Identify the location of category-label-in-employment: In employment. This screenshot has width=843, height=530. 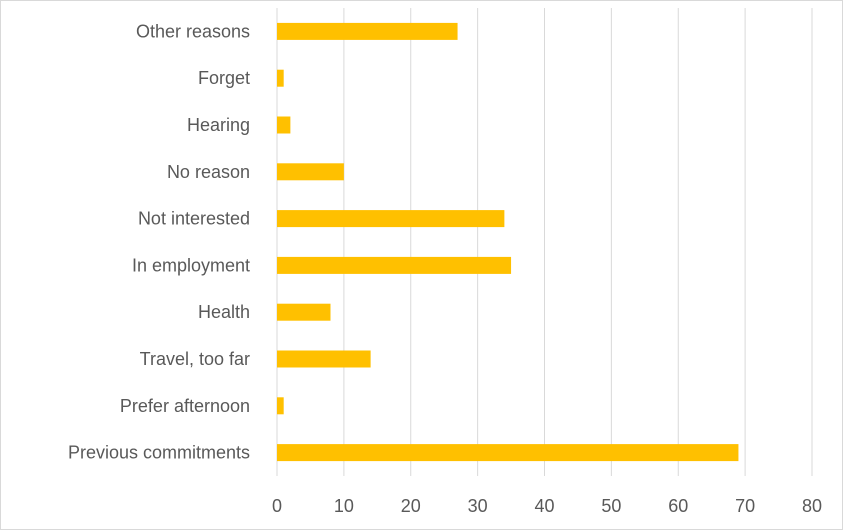
(191, 265).